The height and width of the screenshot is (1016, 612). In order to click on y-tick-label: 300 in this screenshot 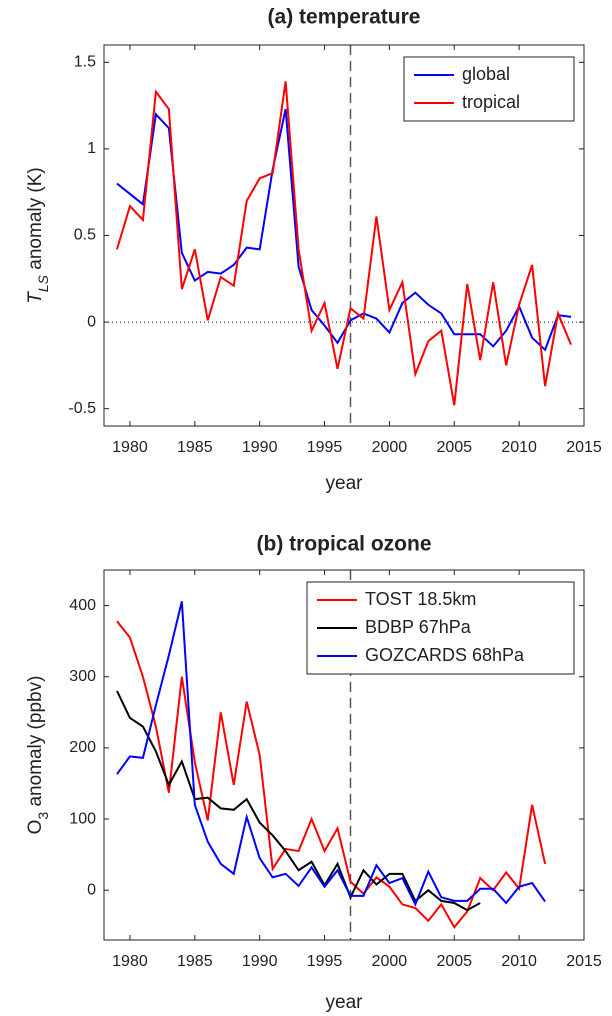, I will do `click(82, 676)`.